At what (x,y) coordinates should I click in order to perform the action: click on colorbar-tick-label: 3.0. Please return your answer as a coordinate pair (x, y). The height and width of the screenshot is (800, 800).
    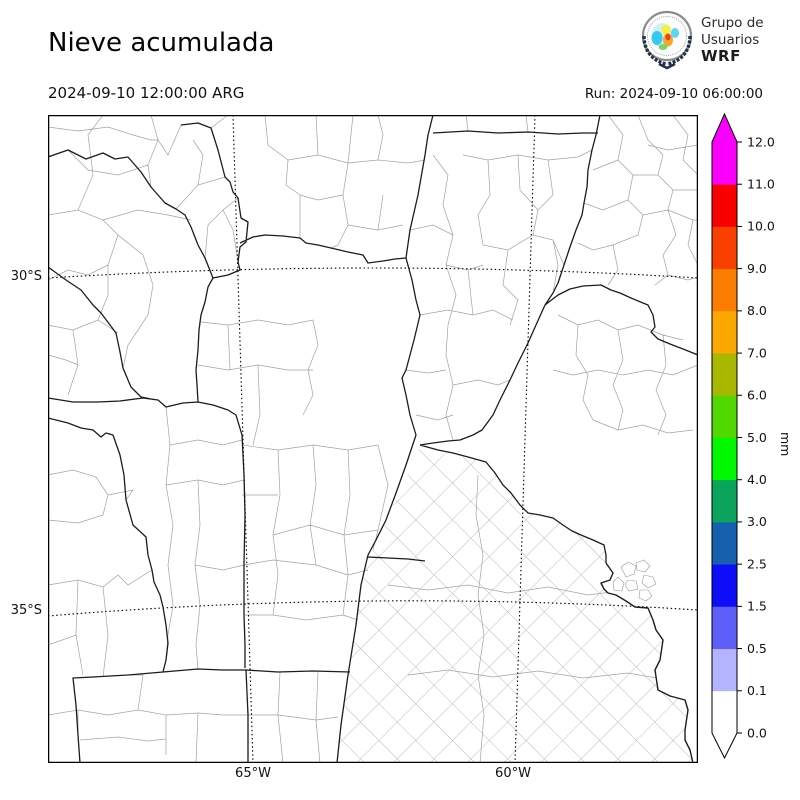
    Looking at the image, I should click on (757, 521).